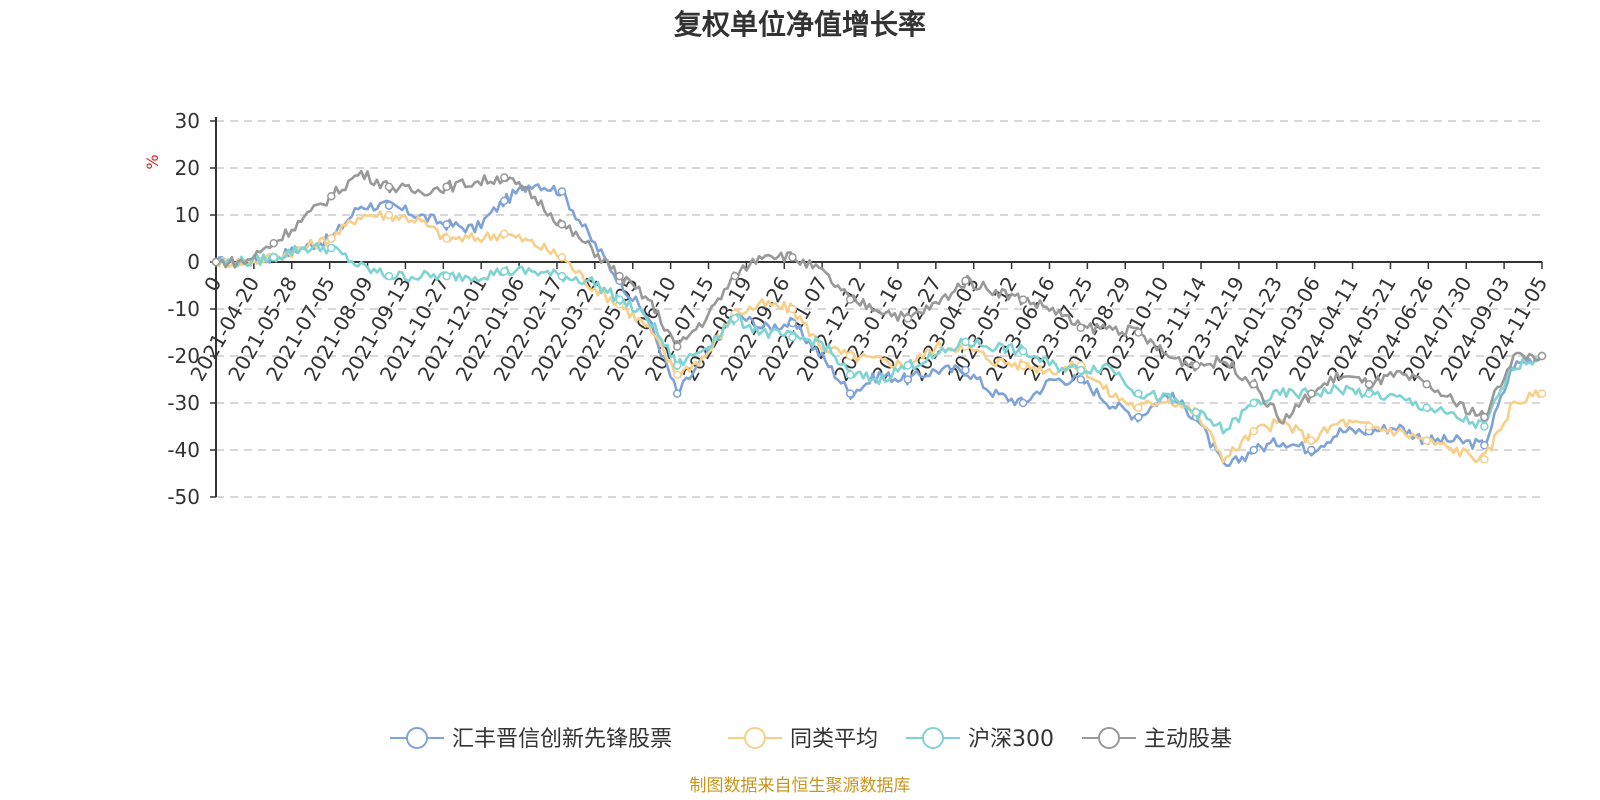 This screenshot has height=800, width=1600. What do you see at coordinates (187, 168) in the screenshot?
I see `y-tick-label: 20` at bounding box center [187, 168].